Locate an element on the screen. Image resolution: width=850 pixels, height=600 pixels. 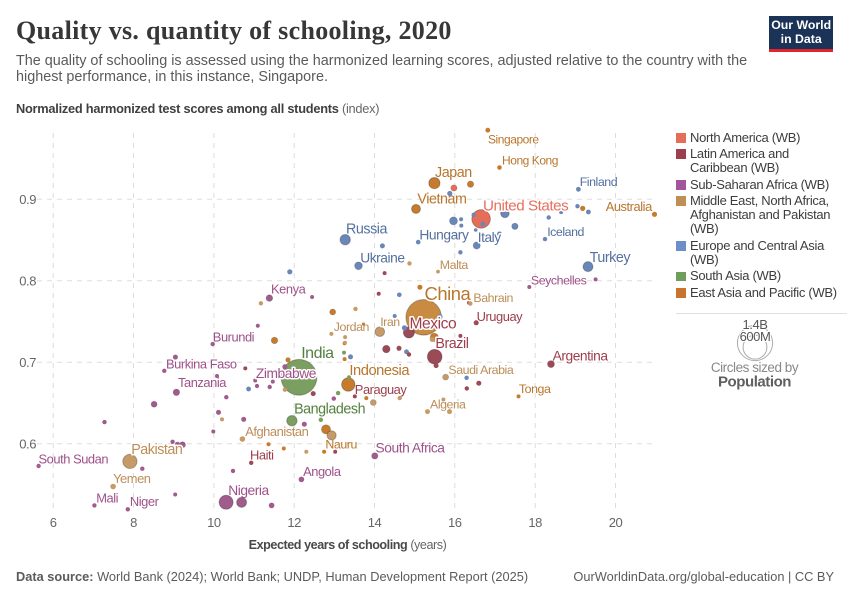
svg-text: Bangladesh is located at coordinates (330, 410).